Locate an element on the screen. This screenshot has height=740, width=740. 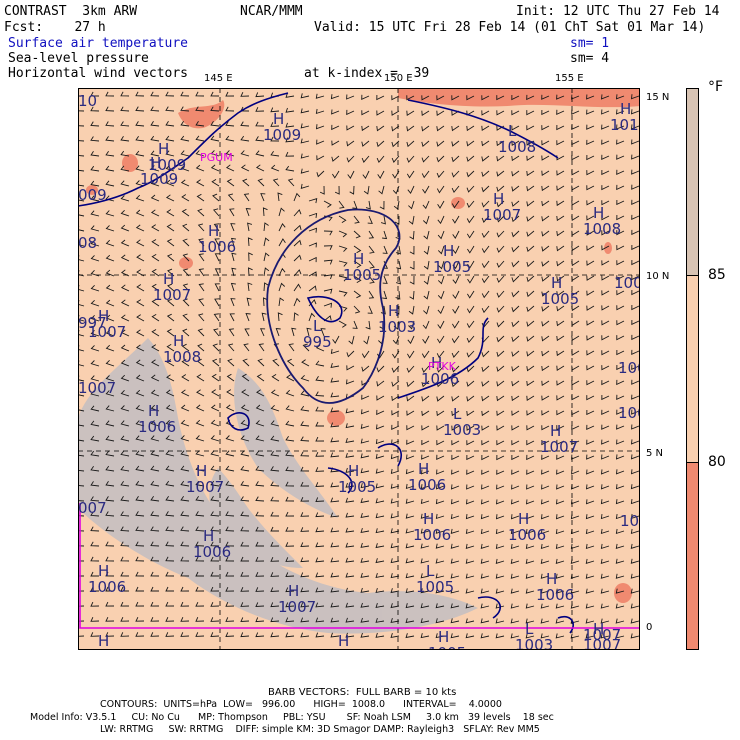
pressure-contour is located at coordinates (333, 306).